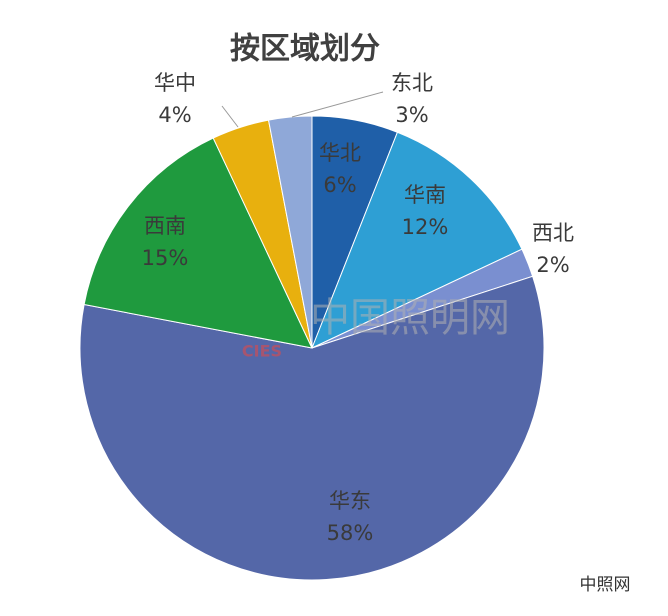  Describe the element at coordinates (165, 226) in the screenshot. I see `category-label: 西南` at that location.